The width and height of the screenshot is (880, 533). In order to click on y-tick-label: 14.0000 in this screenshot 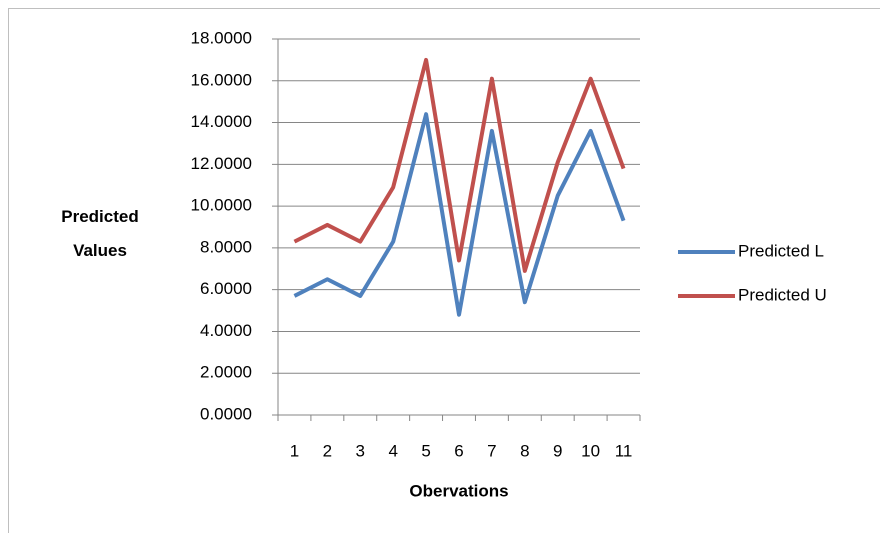, I will do `click(221, 121)`.